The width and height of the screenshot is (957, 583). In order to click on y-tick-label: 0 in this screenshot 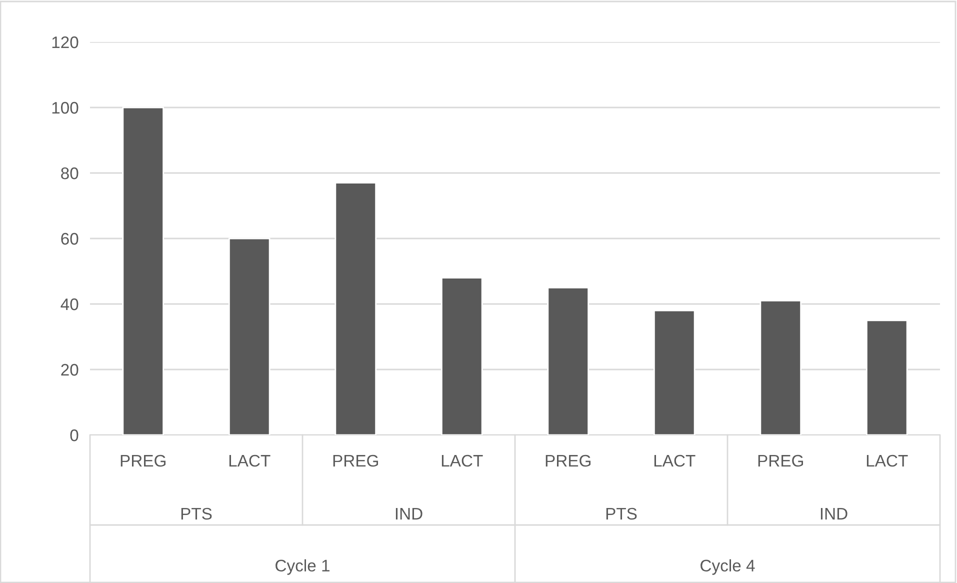, I will do `click(74, 435)`.